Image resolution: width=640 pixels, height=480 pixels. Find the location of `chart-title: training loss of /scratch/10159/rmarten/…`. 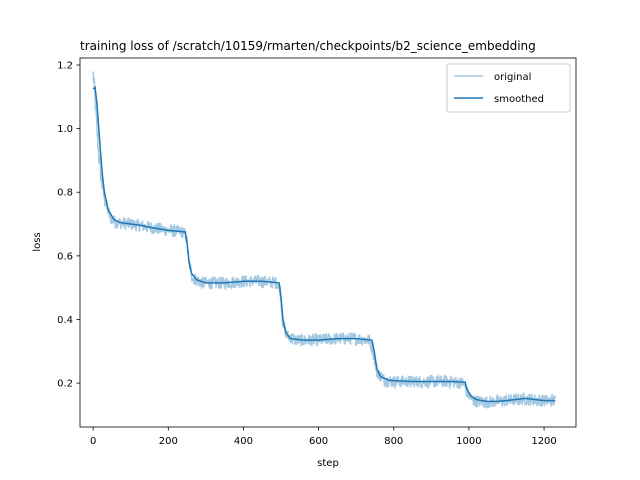

chart-title: training loss of /scratch/10159/rmarten/… is located at coordinates (308, 46).